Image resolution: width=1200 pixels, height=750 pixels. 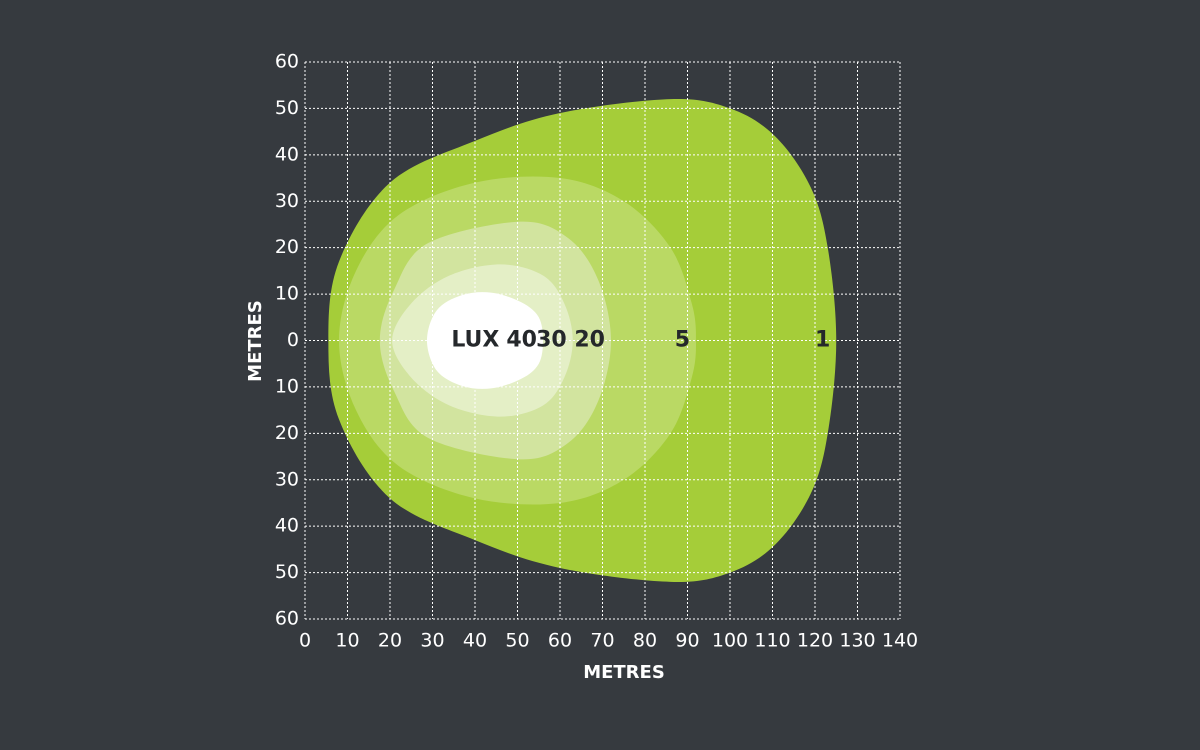 What do you see at coordinates (293, 340) in the screenshot?
I see `y-tick-label: 0` at bounding box center [293, 340].